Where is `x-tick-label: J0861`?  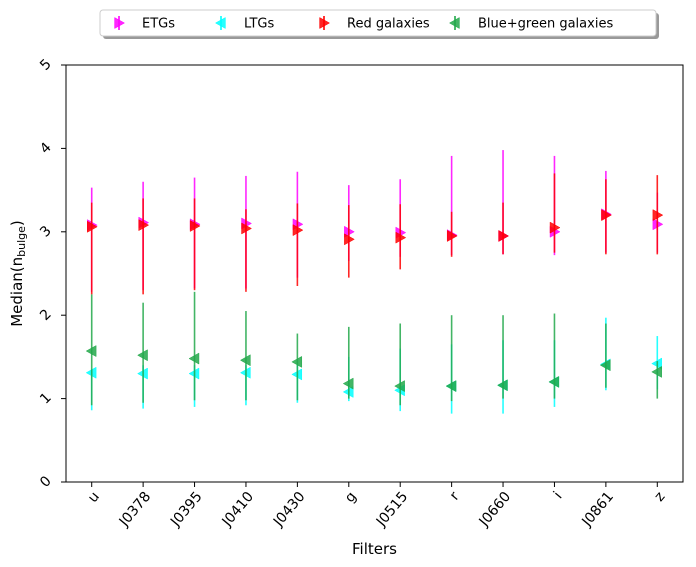
x-tick-label: J0861 is located at coordinates (598, 510).